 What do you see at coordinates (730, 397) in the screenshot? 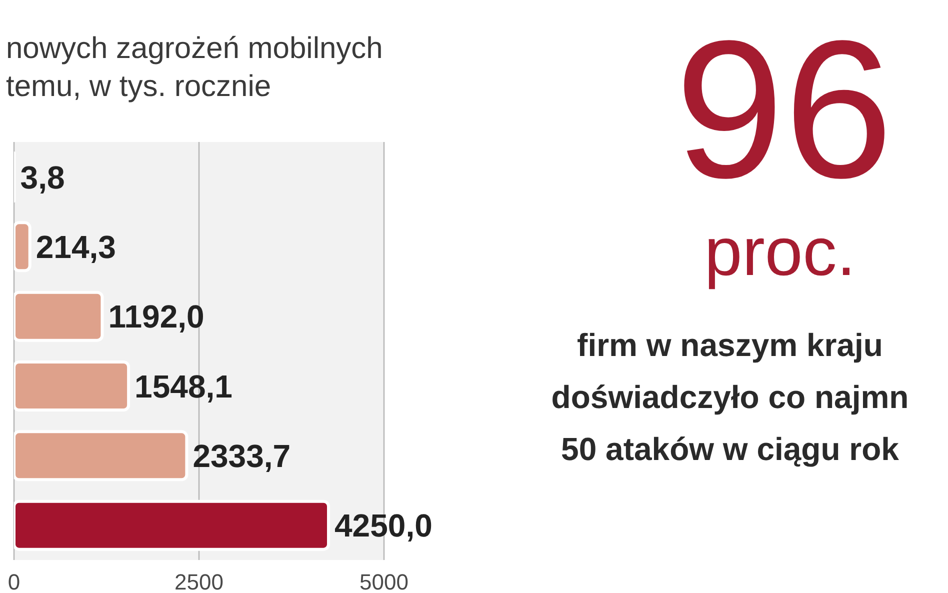
I see `text: doświadczyło co najmn` at bounding box center [730, 397].